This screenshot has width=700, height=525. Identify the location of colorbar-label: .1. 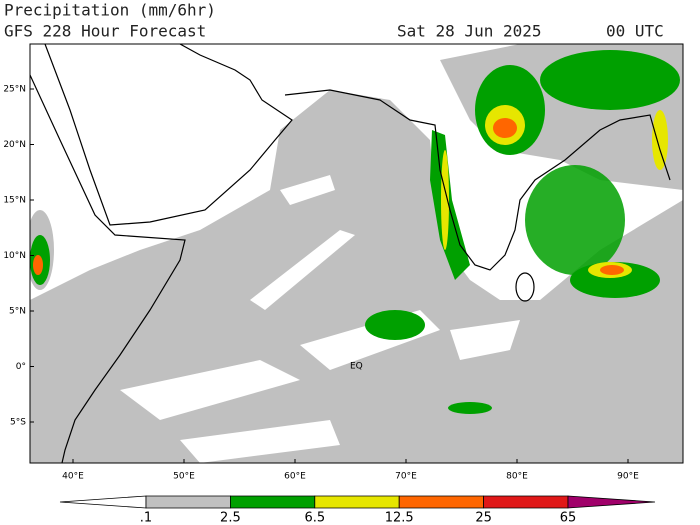
(146, 518).